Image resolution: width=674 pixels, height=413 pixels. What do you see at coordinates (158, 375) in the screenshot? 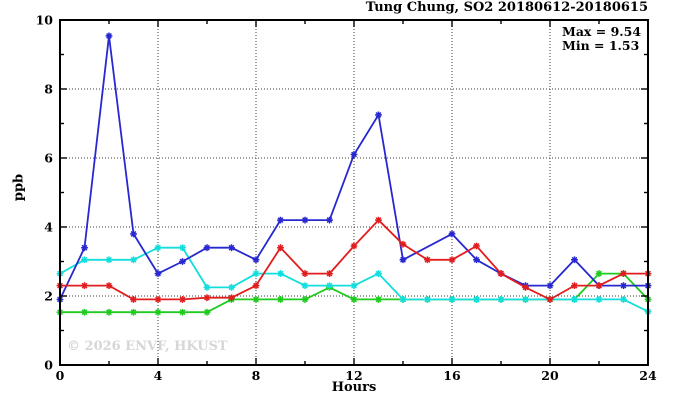
I see `x-tick-label: 4` at bounding box center [158, 375].